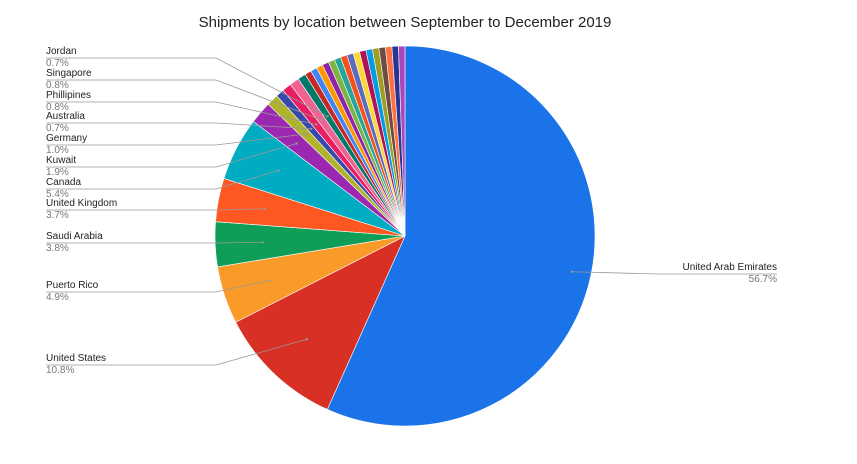 This screenshot has height=464, width=857. I want to click on slice-value: 10.8%, so click(60, 370).